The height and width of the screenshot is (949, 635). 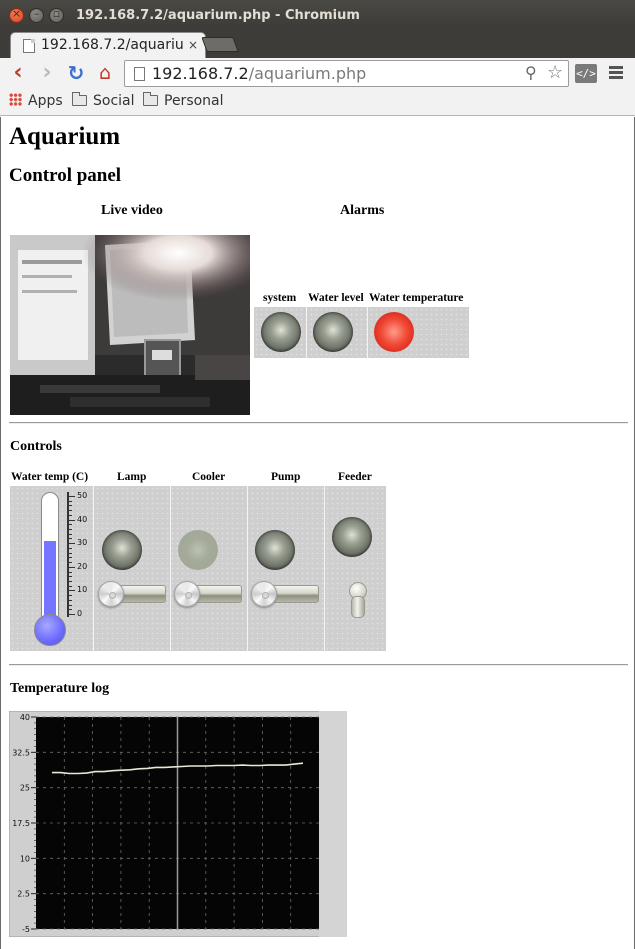 What do you see at coordinates (531, 72) in the screenshot?
I see `zoom-icon: ⚲` at bounding box center [531, 72].